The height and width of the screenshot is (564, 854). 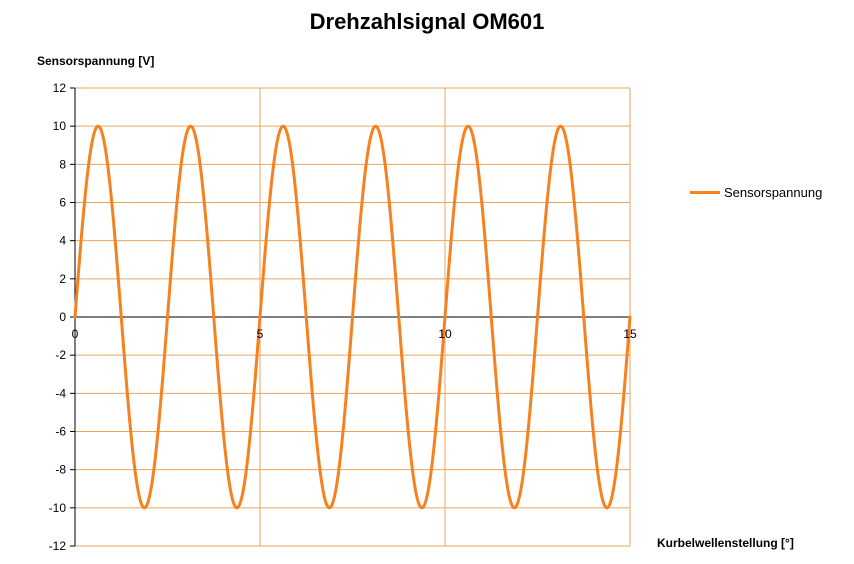 I want to click on x-tick-label: 15, so click(x=630, y=334).